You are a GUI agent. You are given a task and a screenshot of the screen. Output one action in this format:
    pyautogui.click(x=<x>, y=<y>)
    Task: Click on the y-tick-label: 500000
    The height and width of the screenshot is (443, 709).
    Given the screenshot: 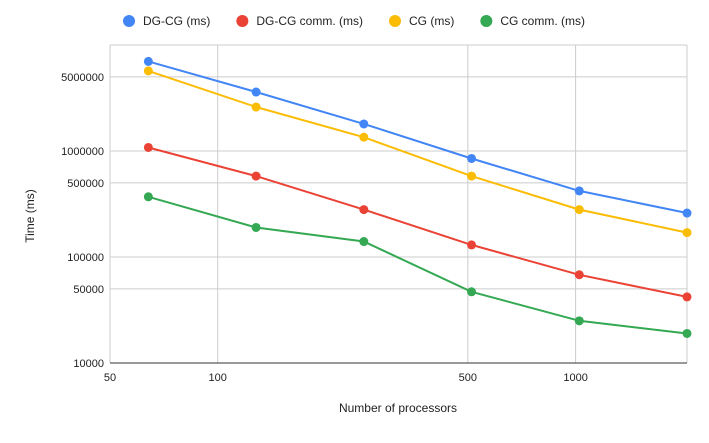 What is the action you would take?
    pyautogui.click(x=85, y=184)
    